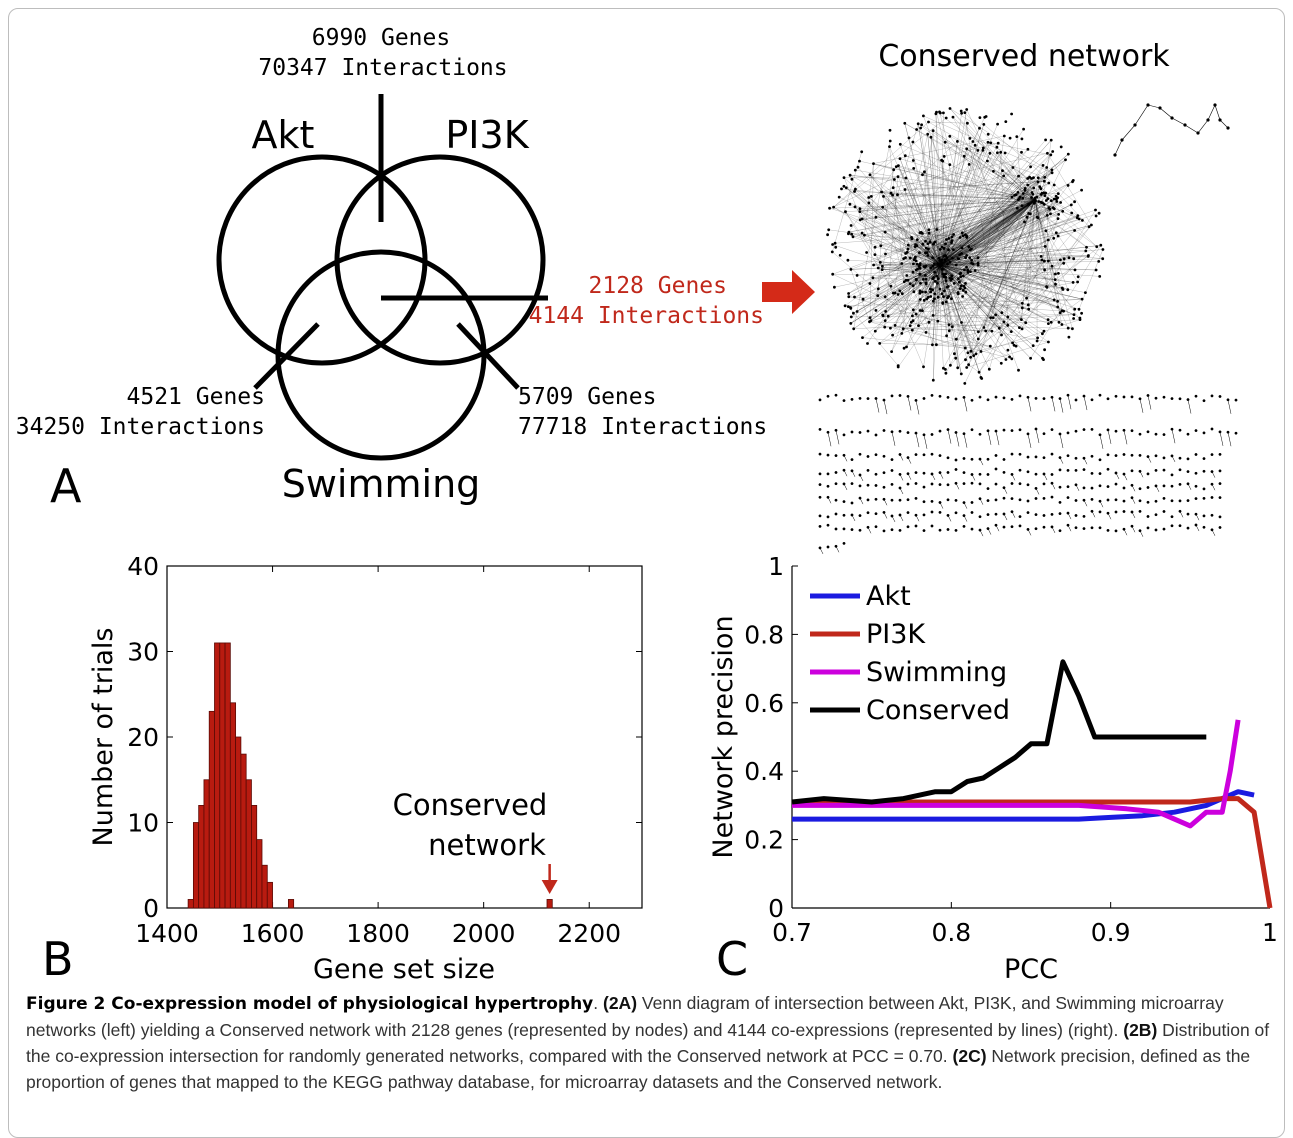 Image resolution: width=1293 pixels, height=1138 pixels. Describe the element at coordinates (269, 895) in the screenshot. I see `histogram-bar` at that location.